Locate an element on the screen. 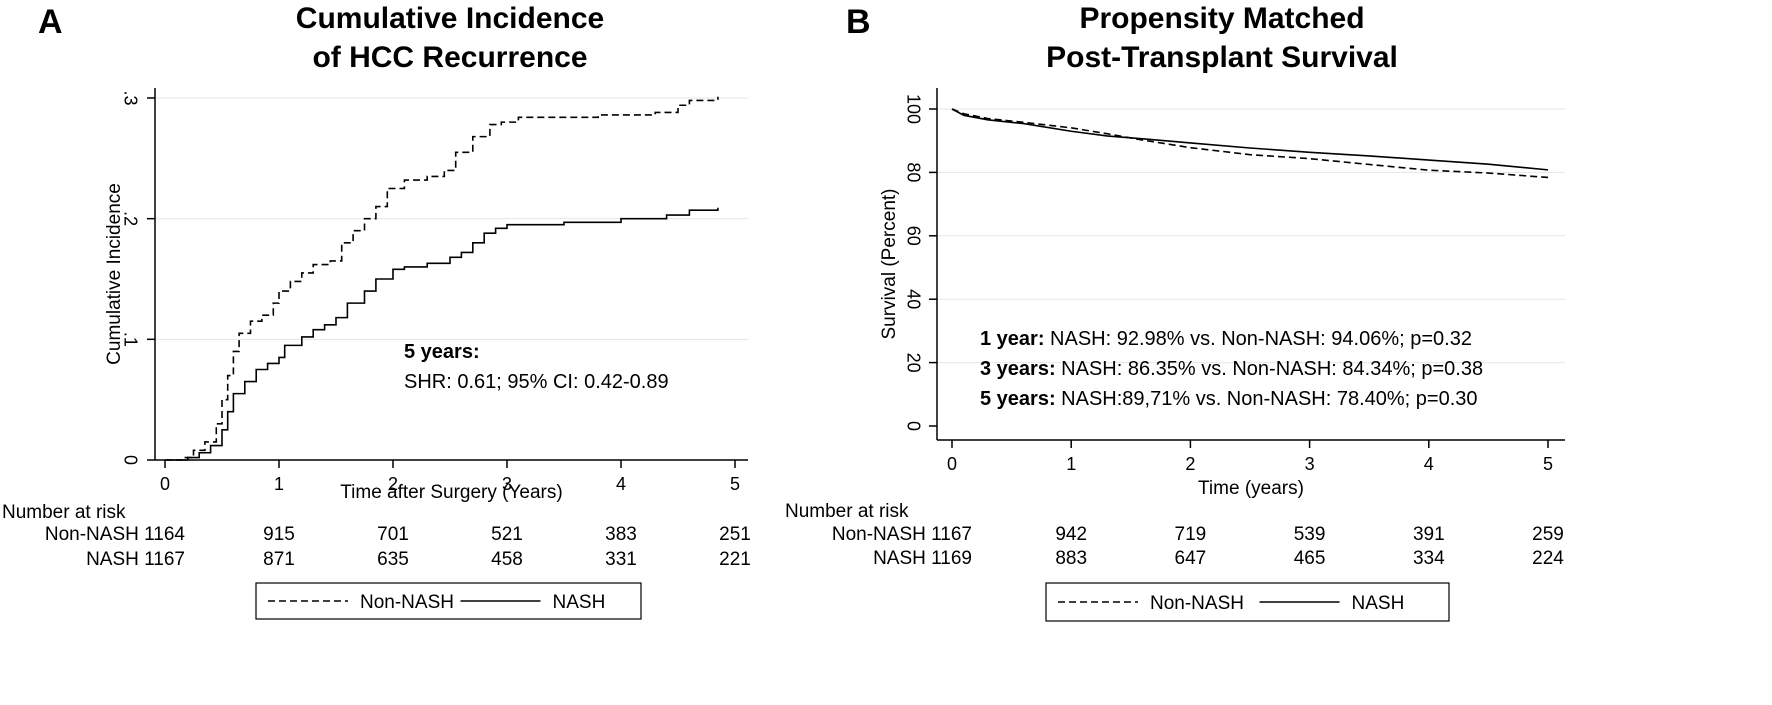 This screenshot has height=705, width=1772. panel-letter: B is located at coordinates (858, 22).